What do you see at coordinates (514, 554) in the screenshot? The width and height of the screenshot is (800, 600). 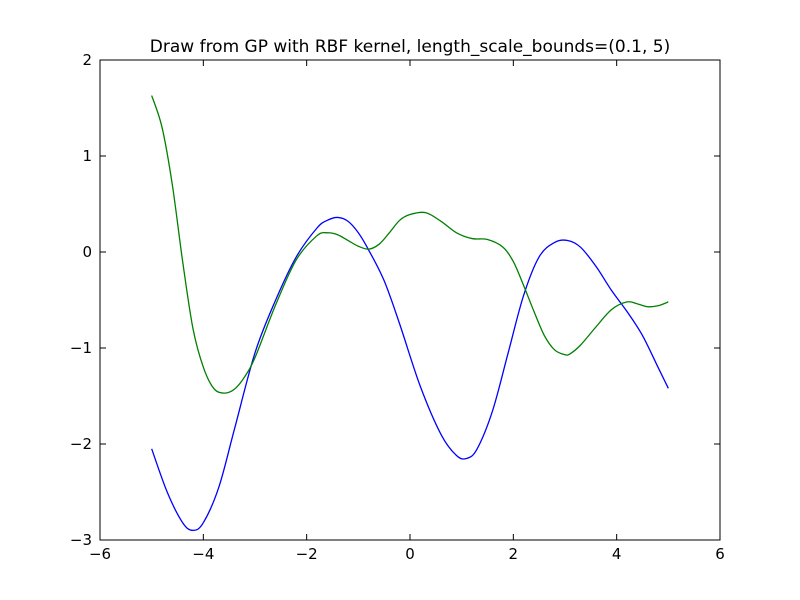 I see `x-tick-label: 2` at bounding box center [514, 554].